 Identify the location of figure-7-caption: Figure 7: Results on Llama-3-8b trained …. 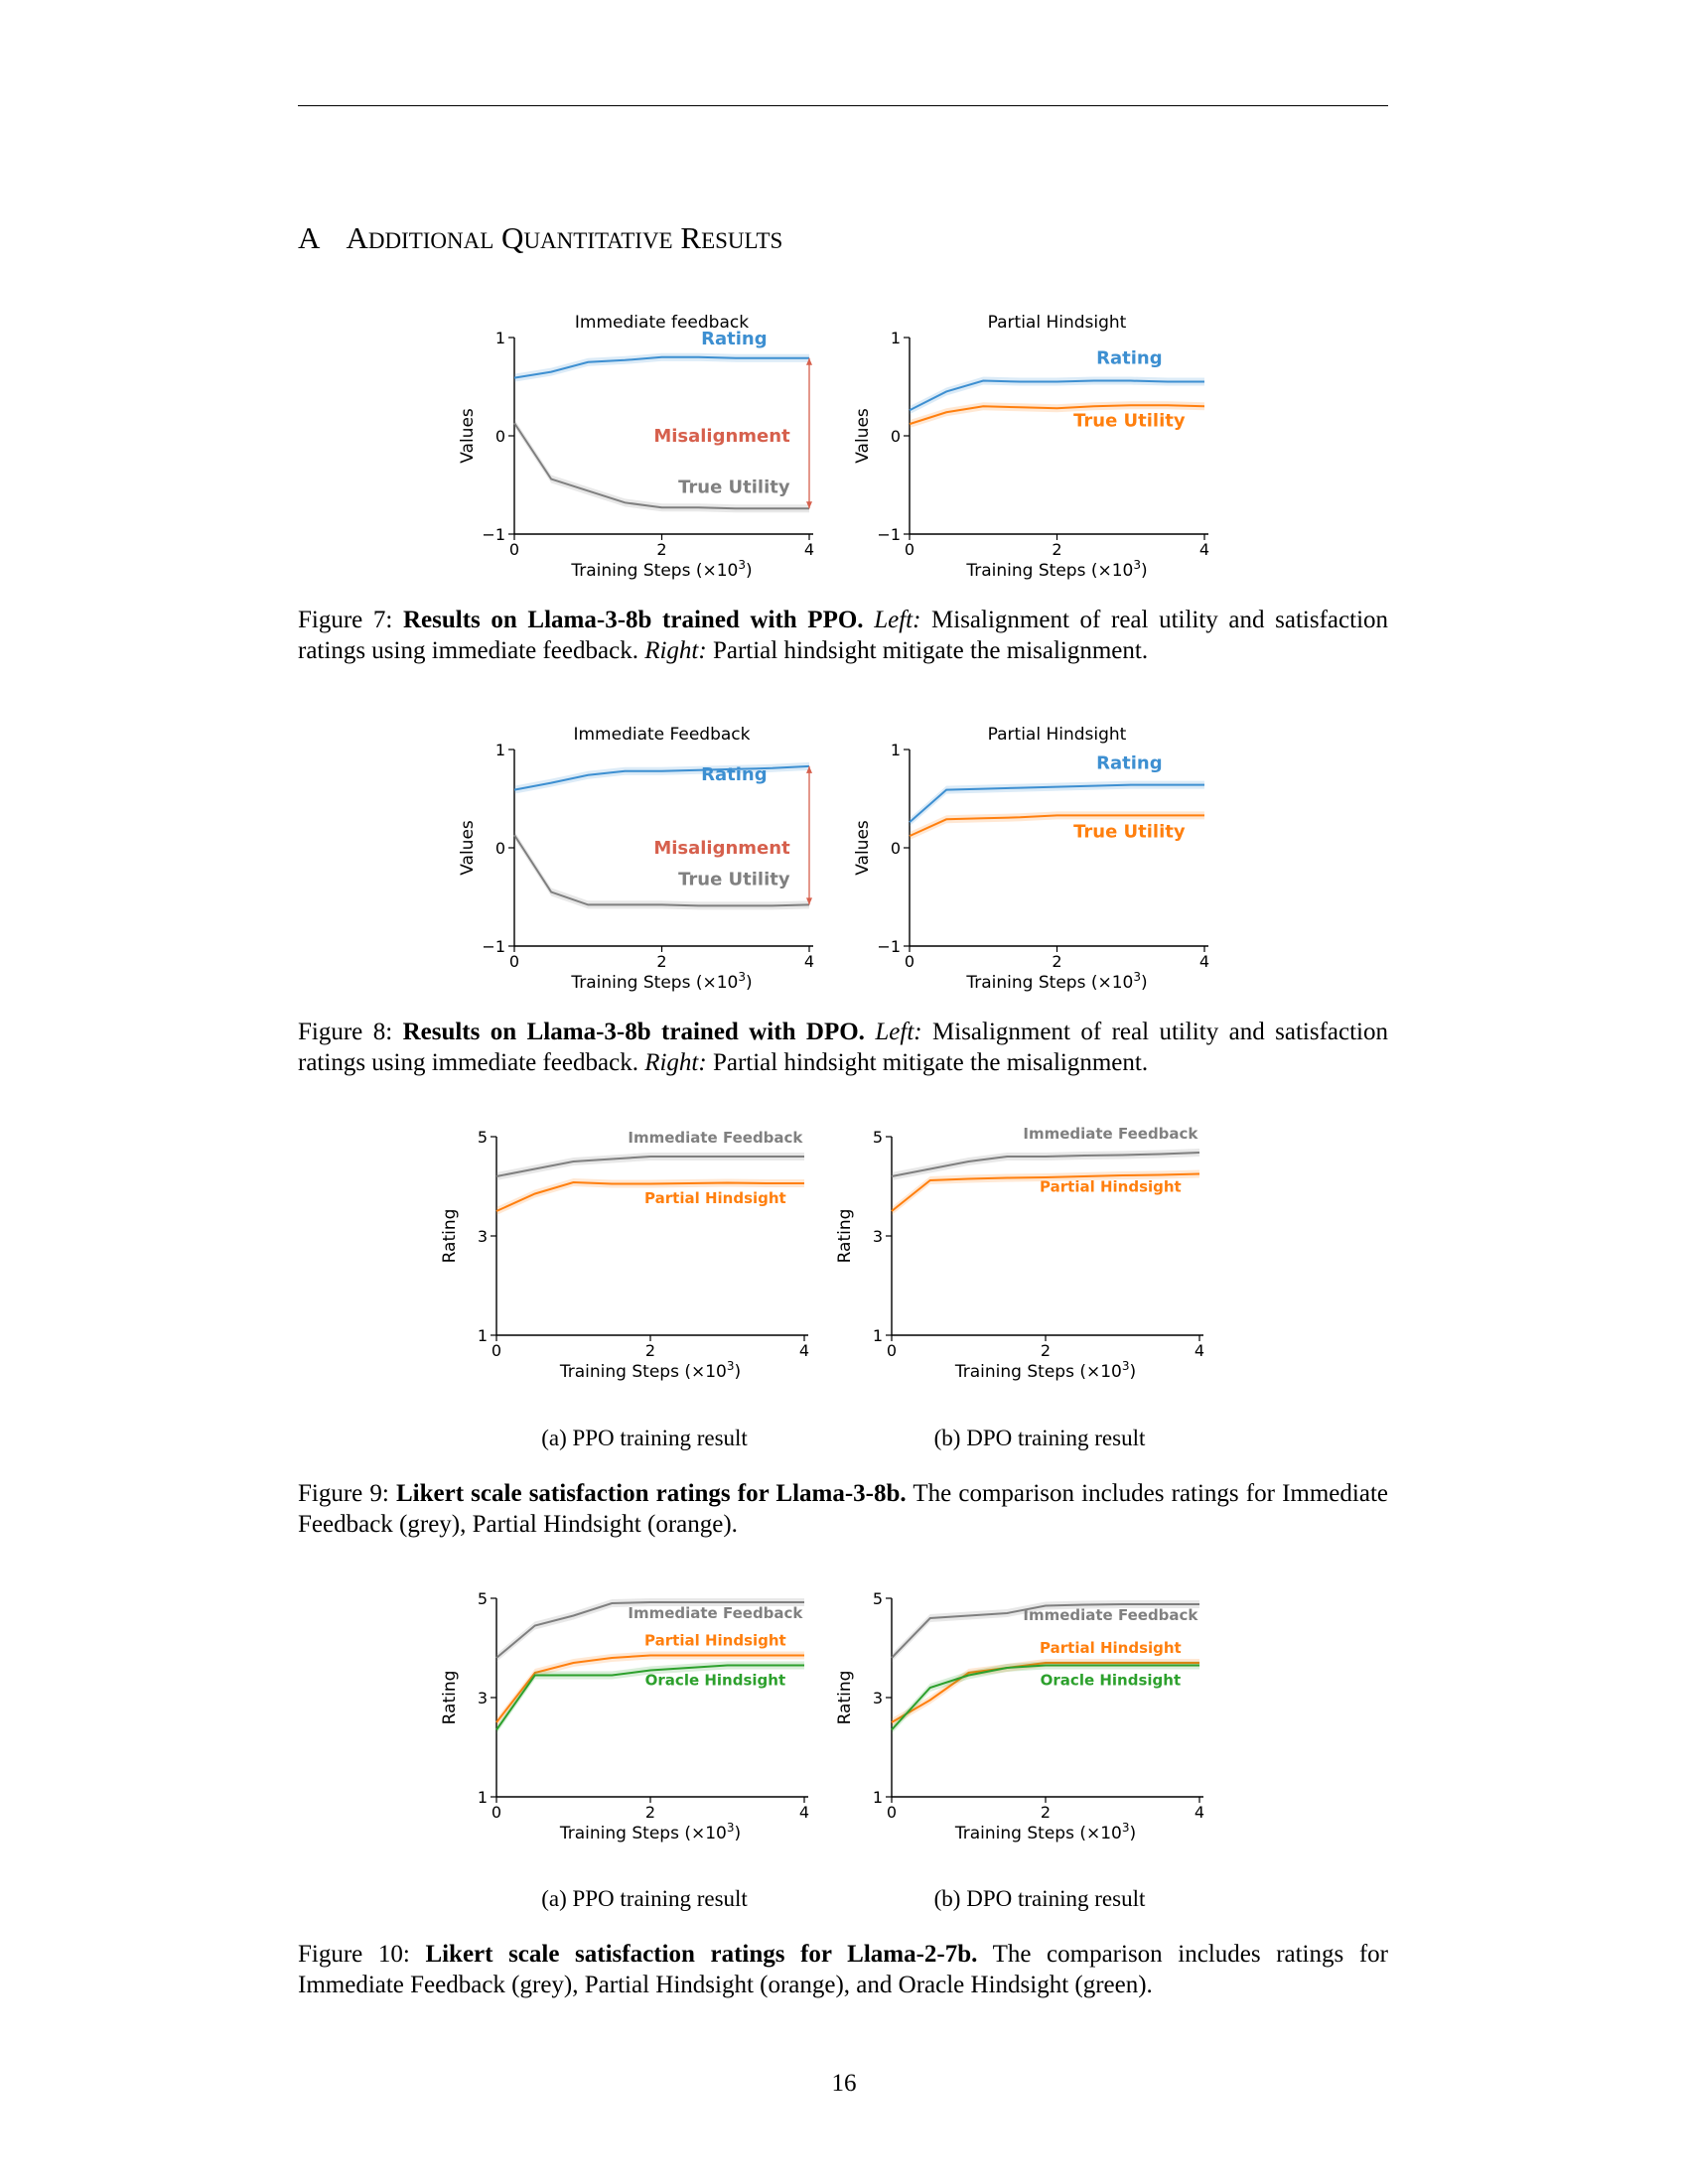
(843, 635).